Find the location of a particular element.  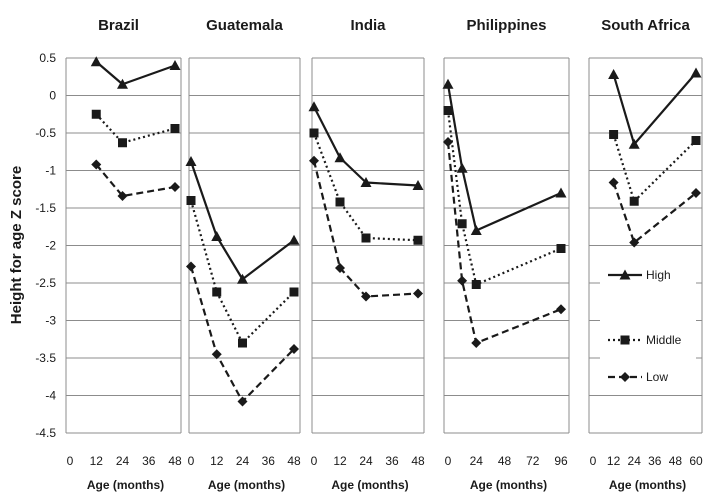

y-tick-label: -4 is located at coordinates (50, 396).